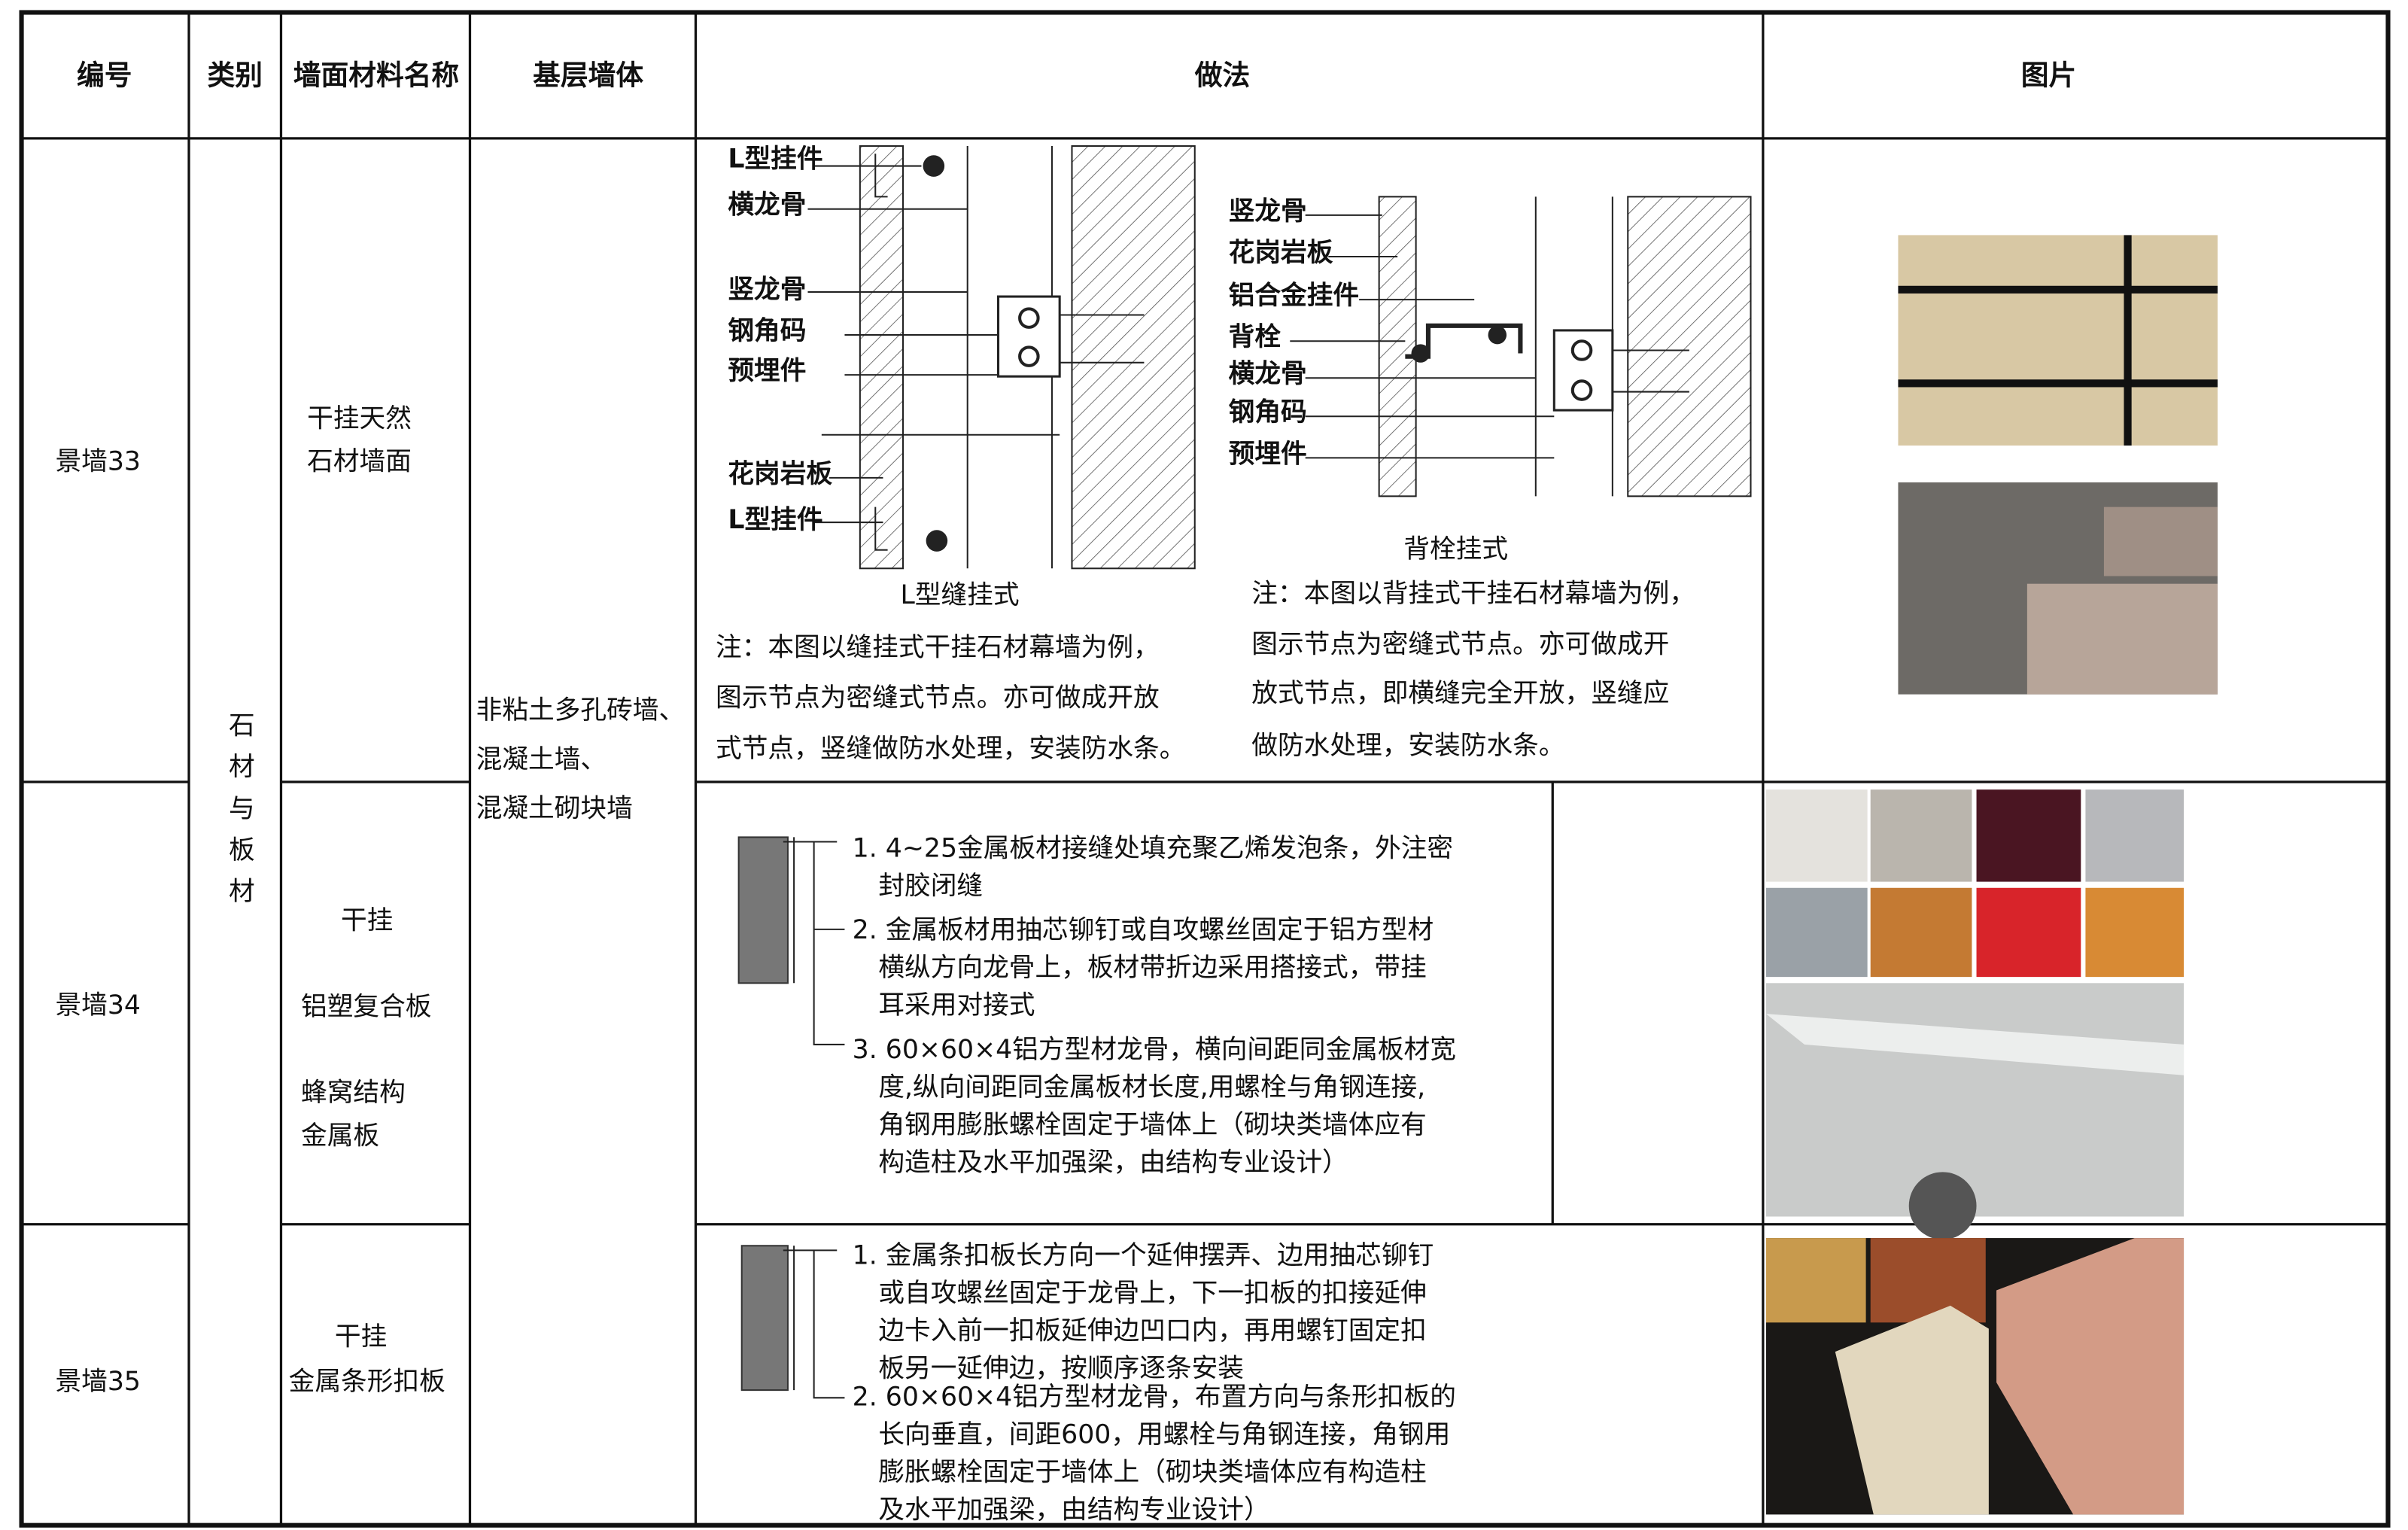 The image size is (2408, 1530). What do you see at coordinates (938, 647) in the screenshot?
I see `note-line: 注：本图以缝挂式干挂石材幕墙为例，` at bounding box center [938, 647].